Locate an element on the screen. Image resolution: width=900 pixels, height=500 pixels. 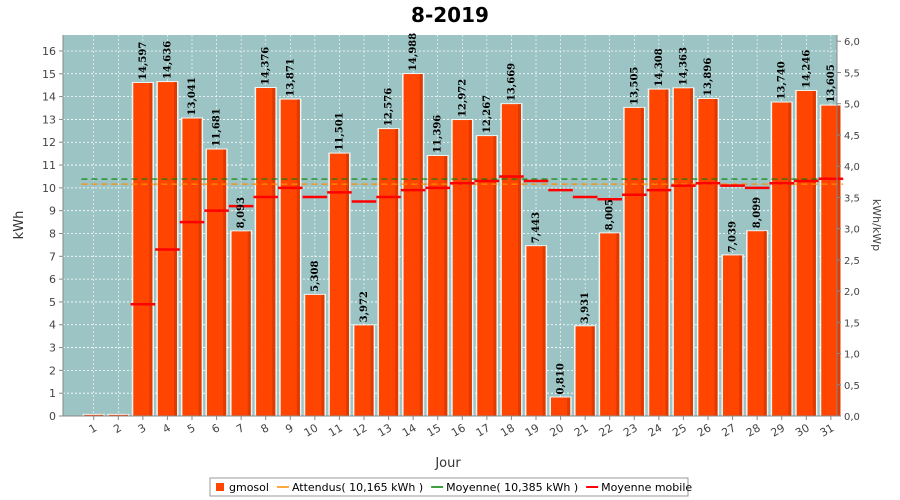
y2-tick-label: 4,5 is located at coordinates (852, 136).